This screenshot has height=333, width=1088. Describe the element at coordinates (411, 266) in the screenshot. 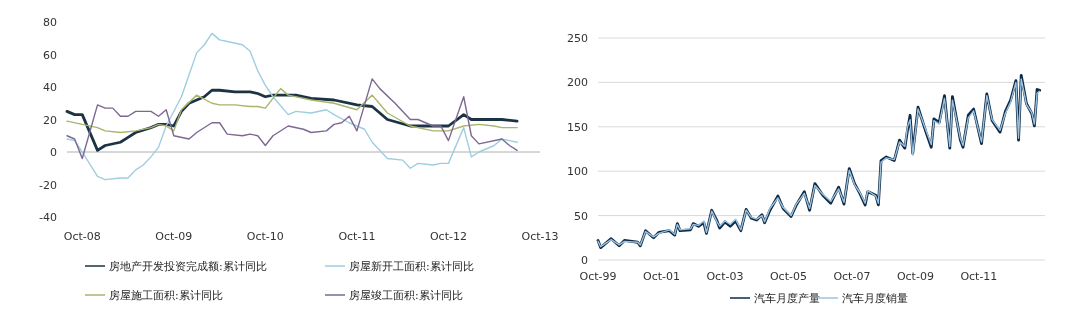

I see `legend-label: 房屋新开工面积:累计同比` at that location.